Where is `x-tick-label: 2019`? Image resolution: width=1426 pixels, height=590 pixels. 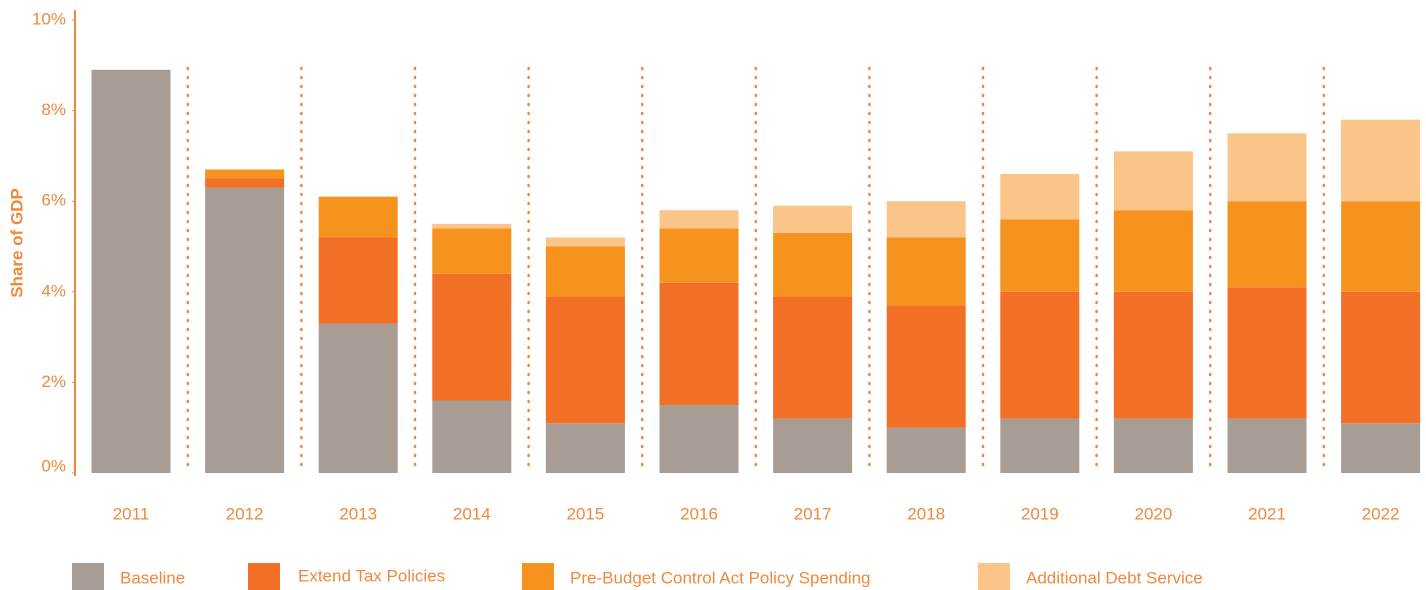 x-tick-label: 2019 is located at coordinates (1040, 513).